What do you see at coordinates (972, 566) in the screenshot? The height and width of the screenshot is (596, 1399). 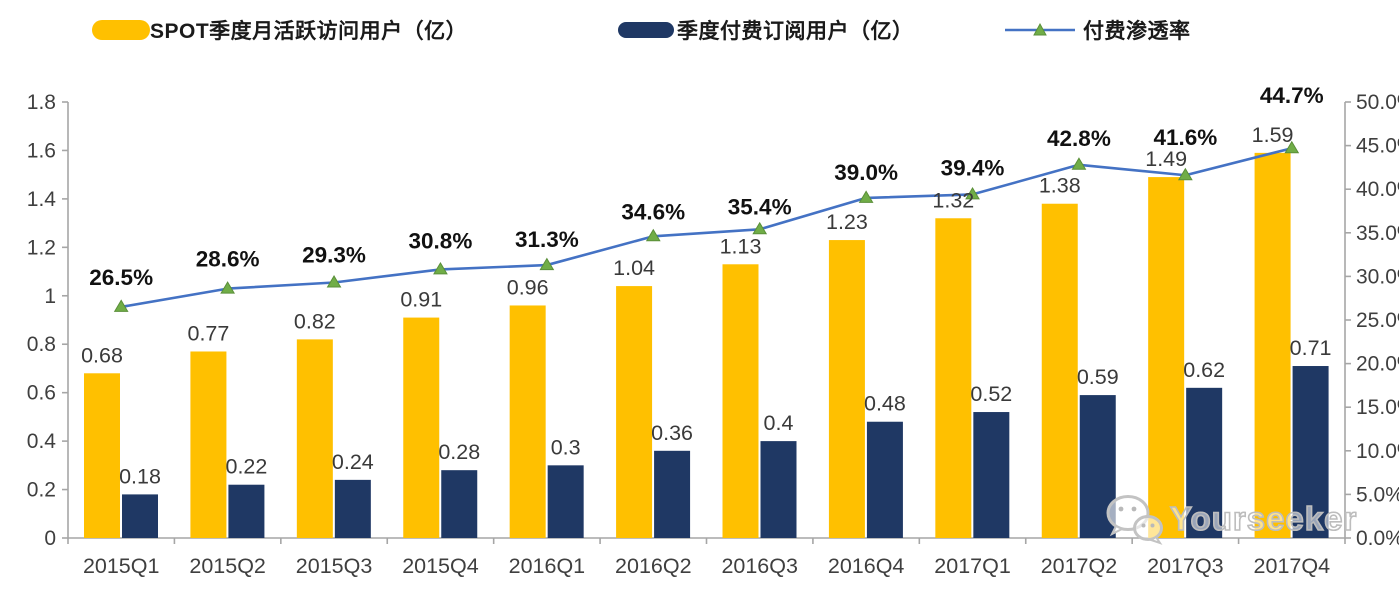 I see `x-axis-category-label: 2017Q1` at bounding box center [972, 566].